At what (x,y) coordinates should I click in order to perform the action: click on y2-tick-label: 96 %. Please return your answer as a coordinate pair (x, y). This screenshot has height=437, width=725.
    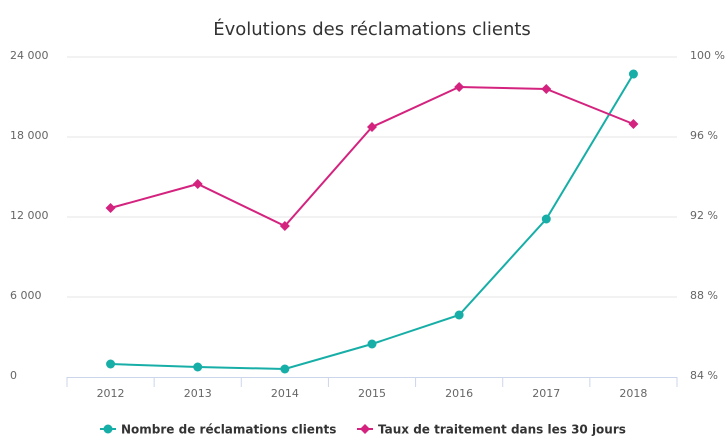
    Looking at the image, I should click on (704, 135).